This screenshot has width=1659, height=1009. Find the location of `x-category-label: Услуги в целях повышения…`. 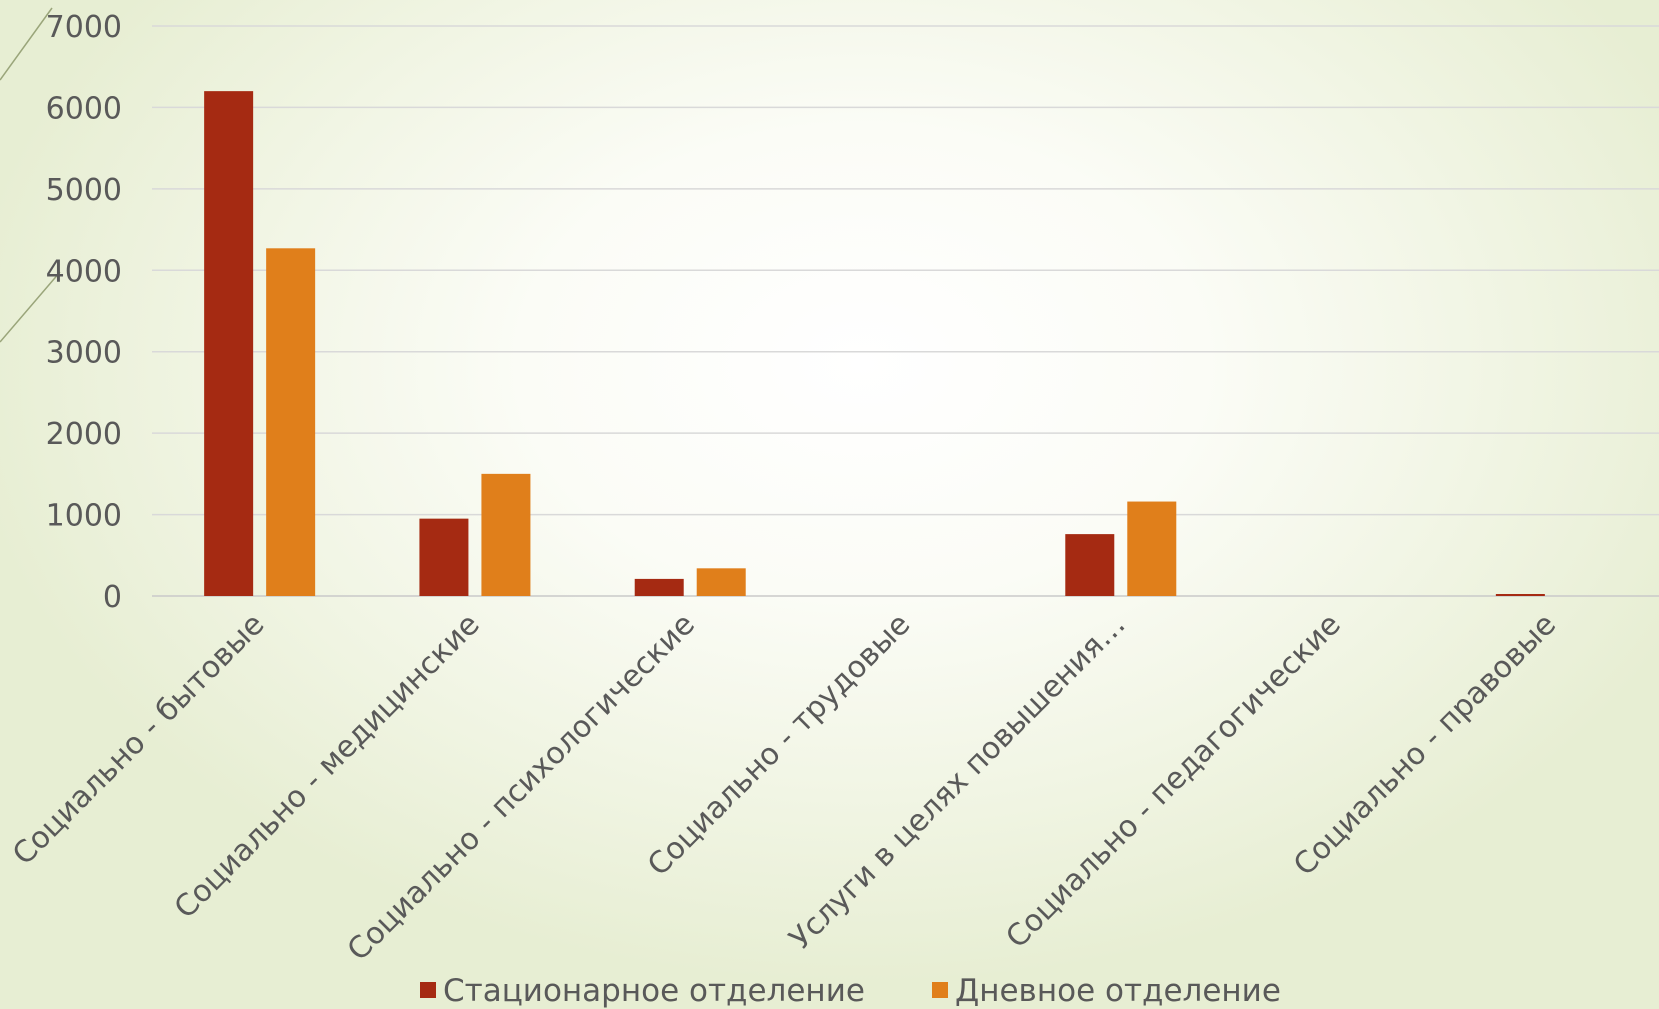

x-category-label: Услуги в целях повышения… is located at coordinates (958, 782).